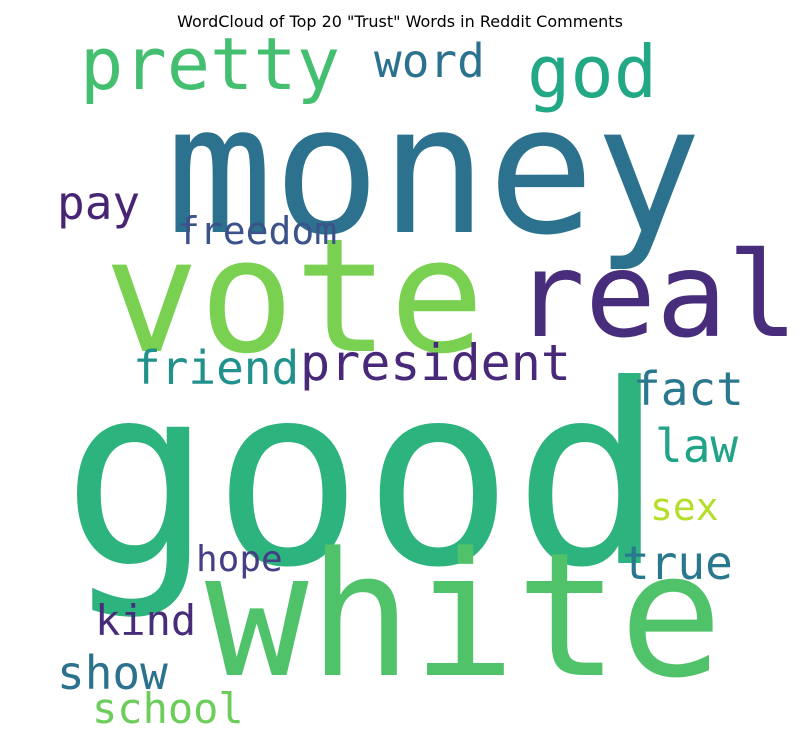  Describe the element at coordinates (592, 72) in the screenshot. I see `word-god: god` at that location.